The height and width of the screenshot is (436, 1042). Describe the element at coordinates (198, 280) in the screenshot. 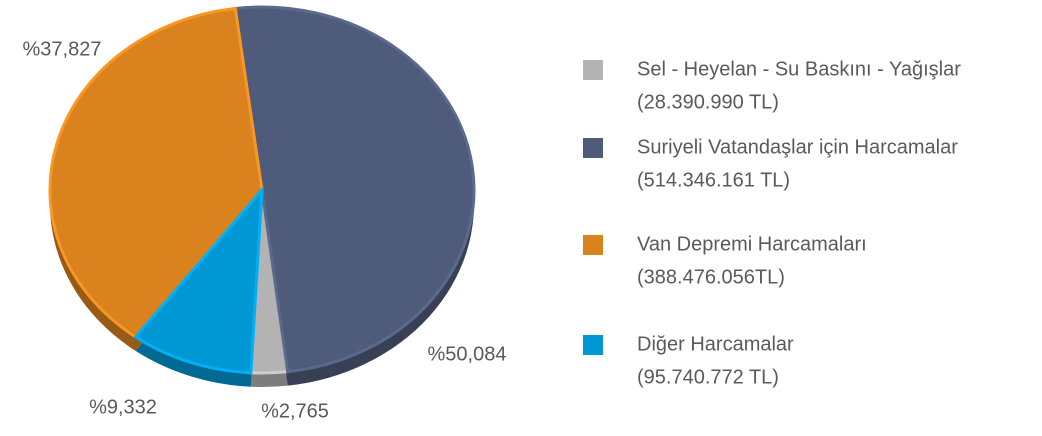

I see `pie-slice` at that location.